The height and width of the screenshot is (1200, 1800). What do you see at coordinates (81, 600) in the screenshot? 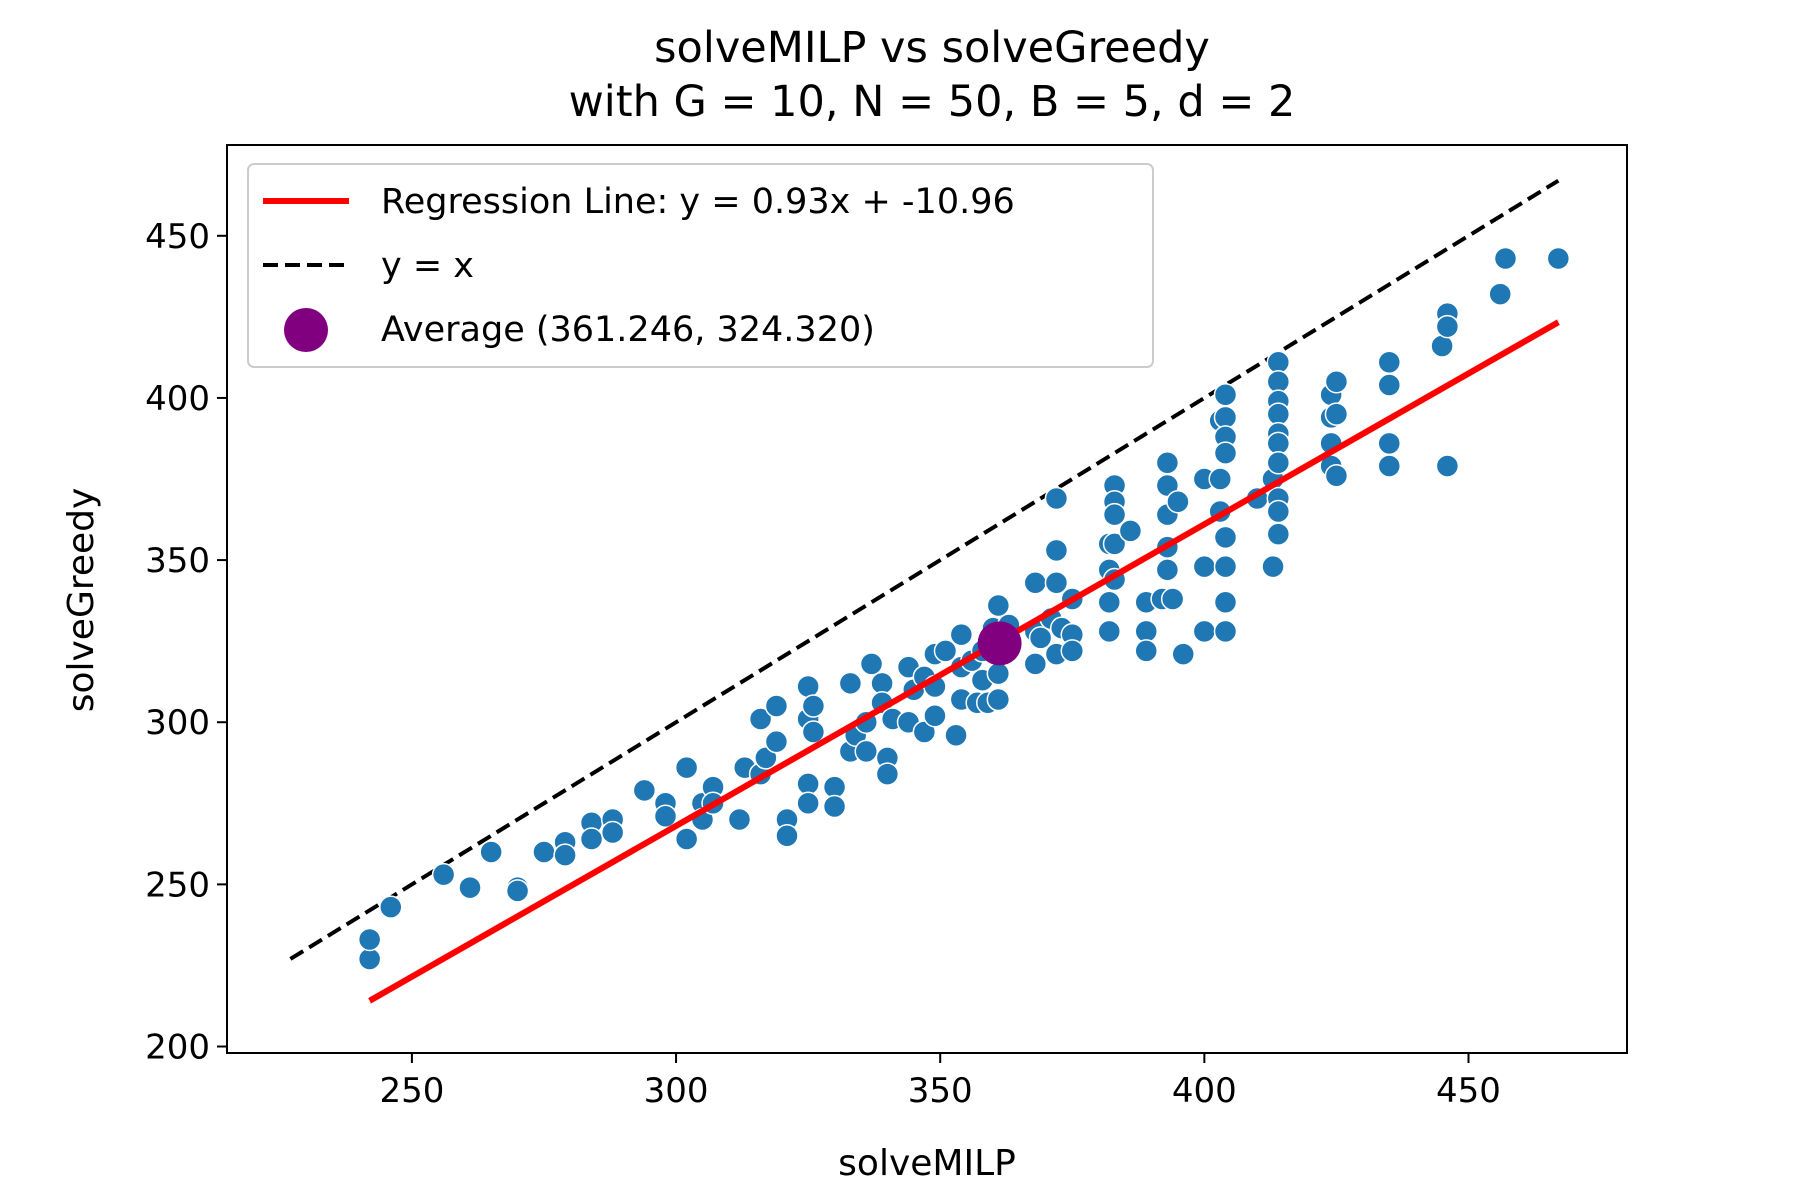
I see `y-axis-label: solveGreedy` at bounding box center [81, 600].